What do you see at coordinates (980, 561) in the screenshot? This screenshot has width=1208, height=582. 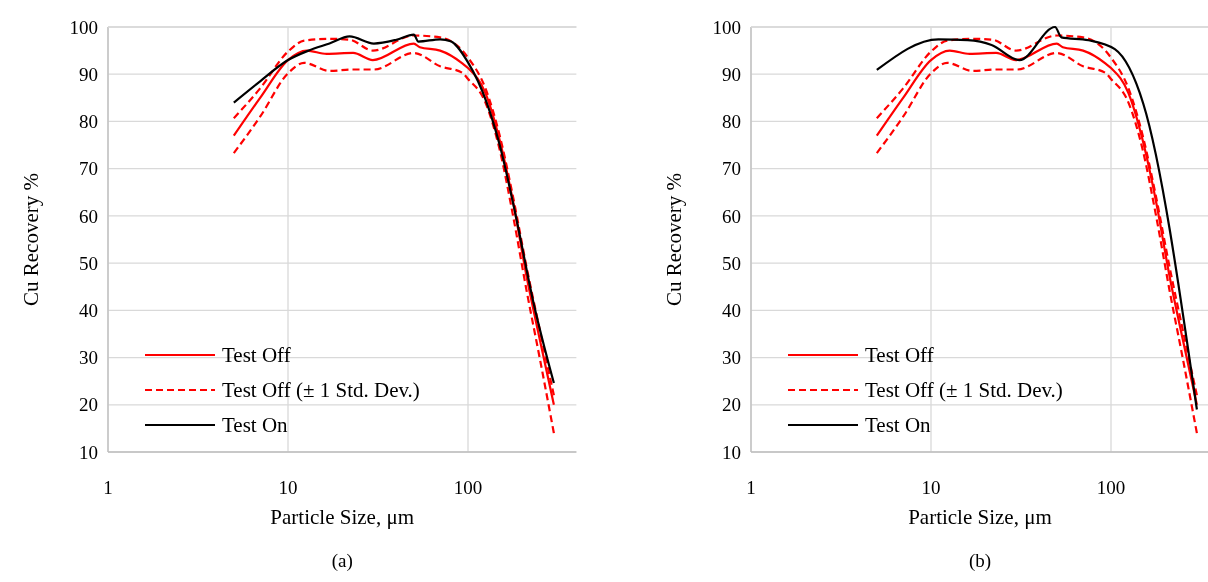 I see `text: (b)` at bounding box center [980, 561].